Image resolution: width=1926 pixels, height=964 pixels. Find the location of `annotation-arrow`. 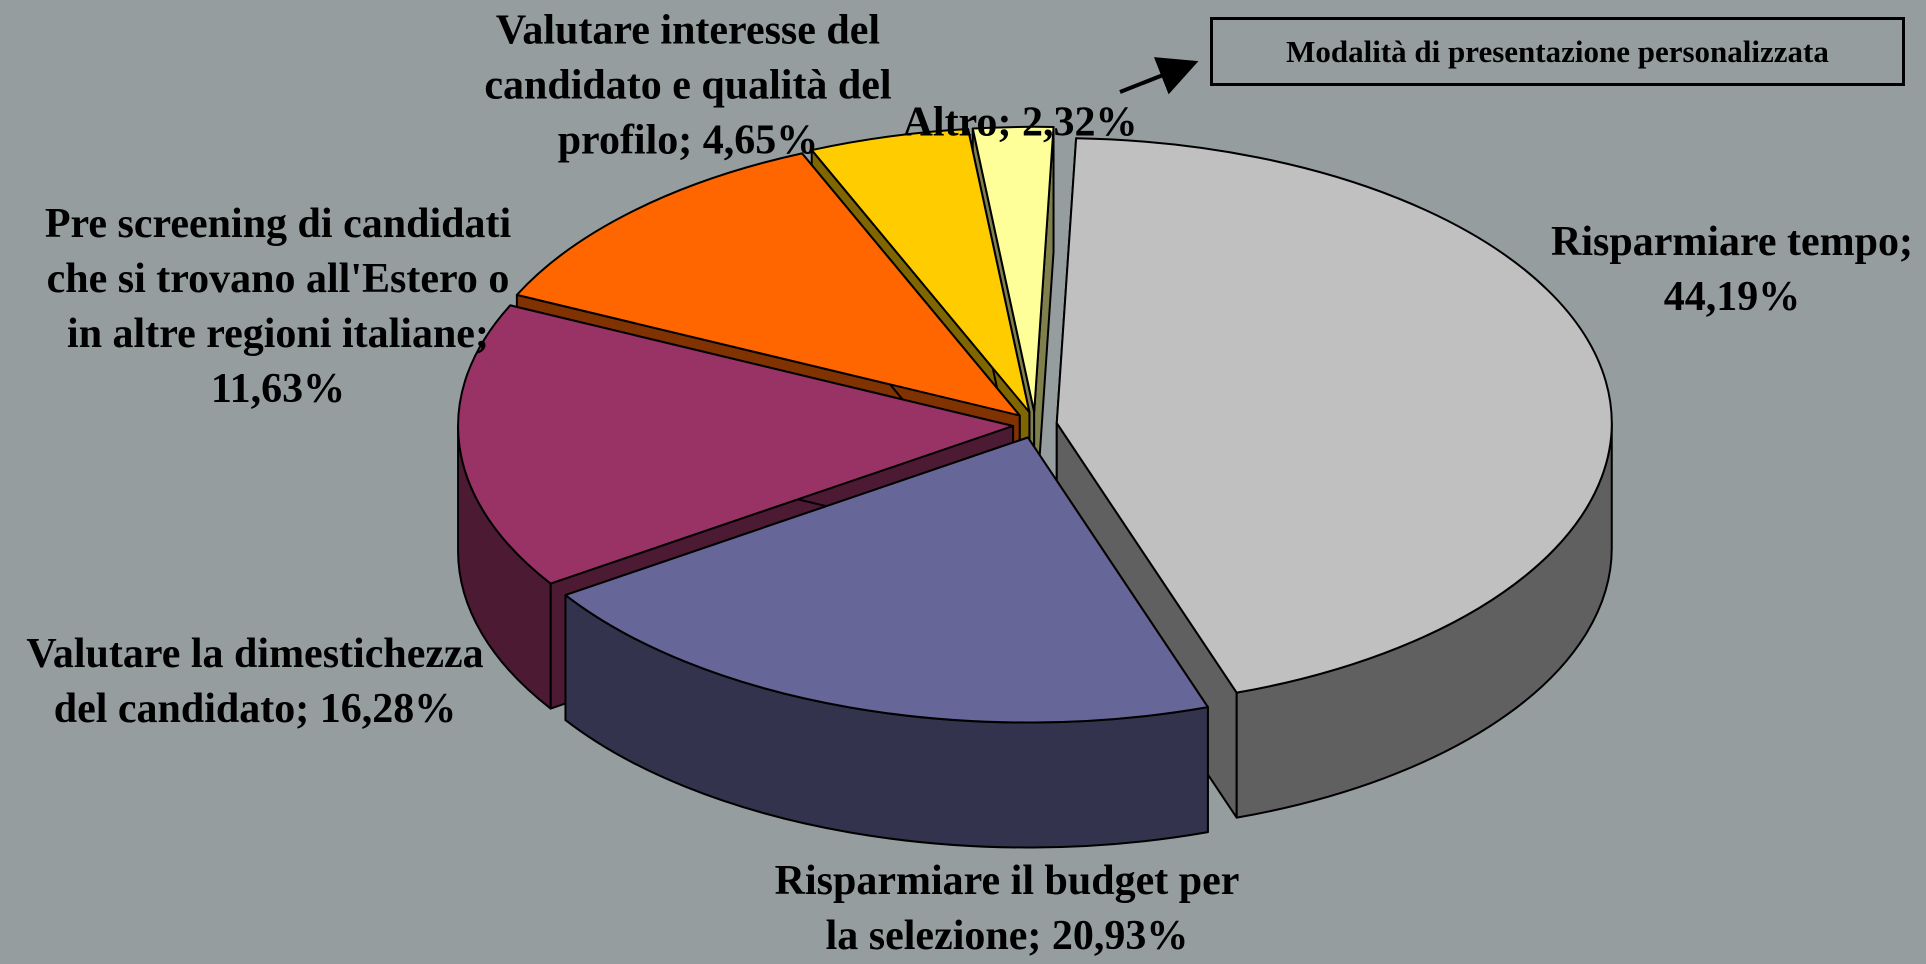

annotation-arrow is located at coordinates (1159, 76).